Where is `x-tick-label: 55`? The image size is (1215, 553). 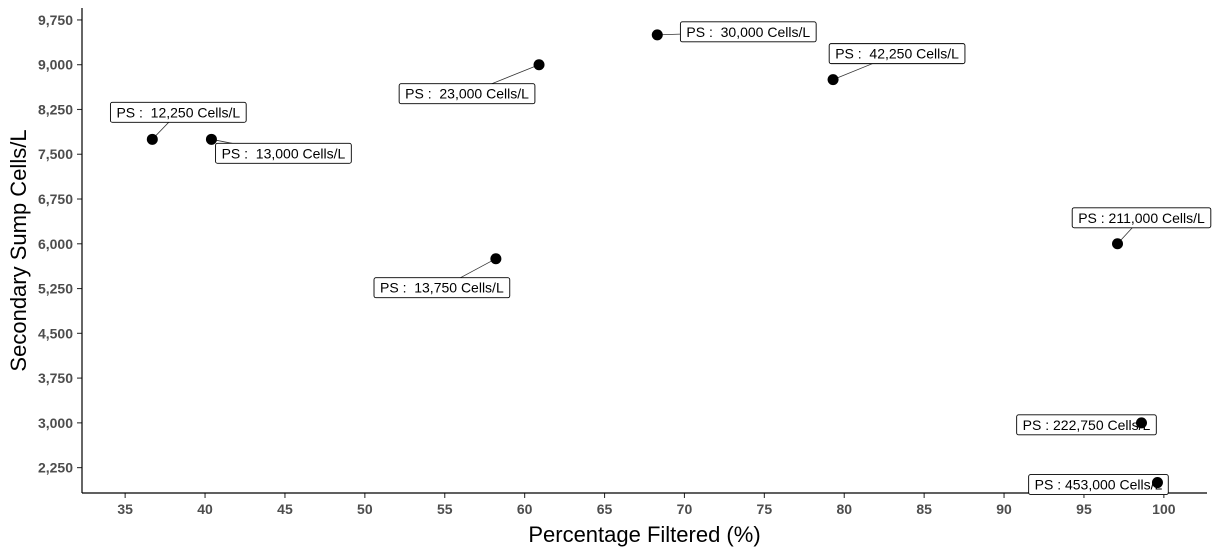
x-tick-label: 55 is located at coordinates (445, 509).